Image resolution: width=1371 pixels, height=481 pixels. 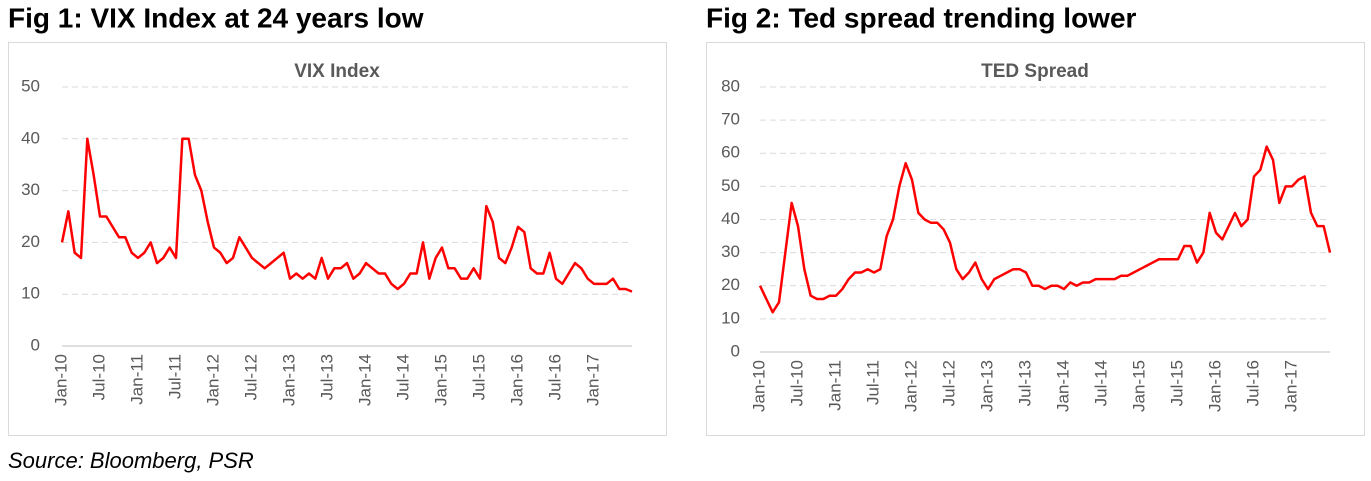 I want to click on chart-title: VIX Index, so click(x=337, y=71).